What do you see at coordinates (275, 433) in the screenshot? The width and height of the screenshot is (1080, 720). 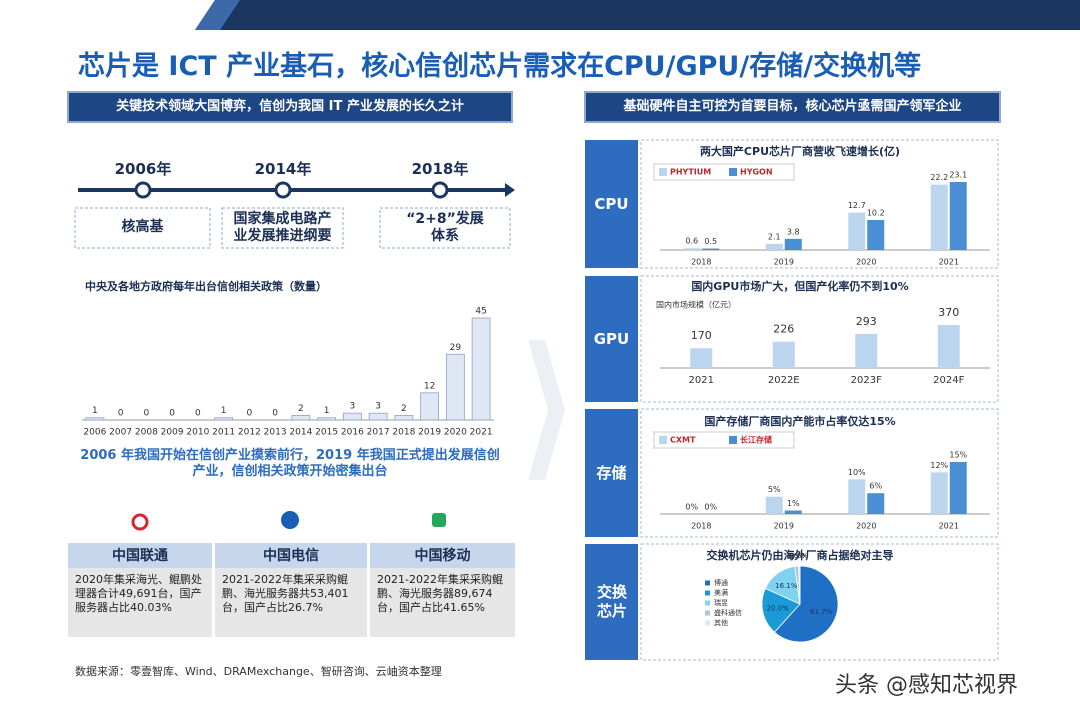 I see `x-tick-label: 2013` at bounding box center [275, 433].